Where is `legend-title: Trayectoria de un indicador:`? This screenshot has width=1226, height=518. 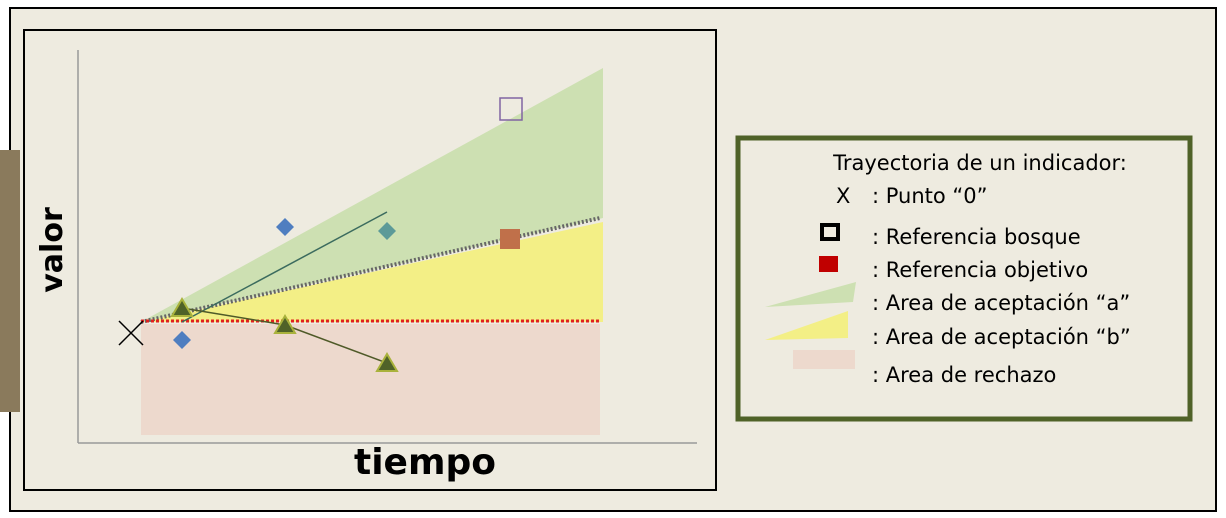
legend-title: Trayectoria de un indicador: is located at coordinates (979, 163).